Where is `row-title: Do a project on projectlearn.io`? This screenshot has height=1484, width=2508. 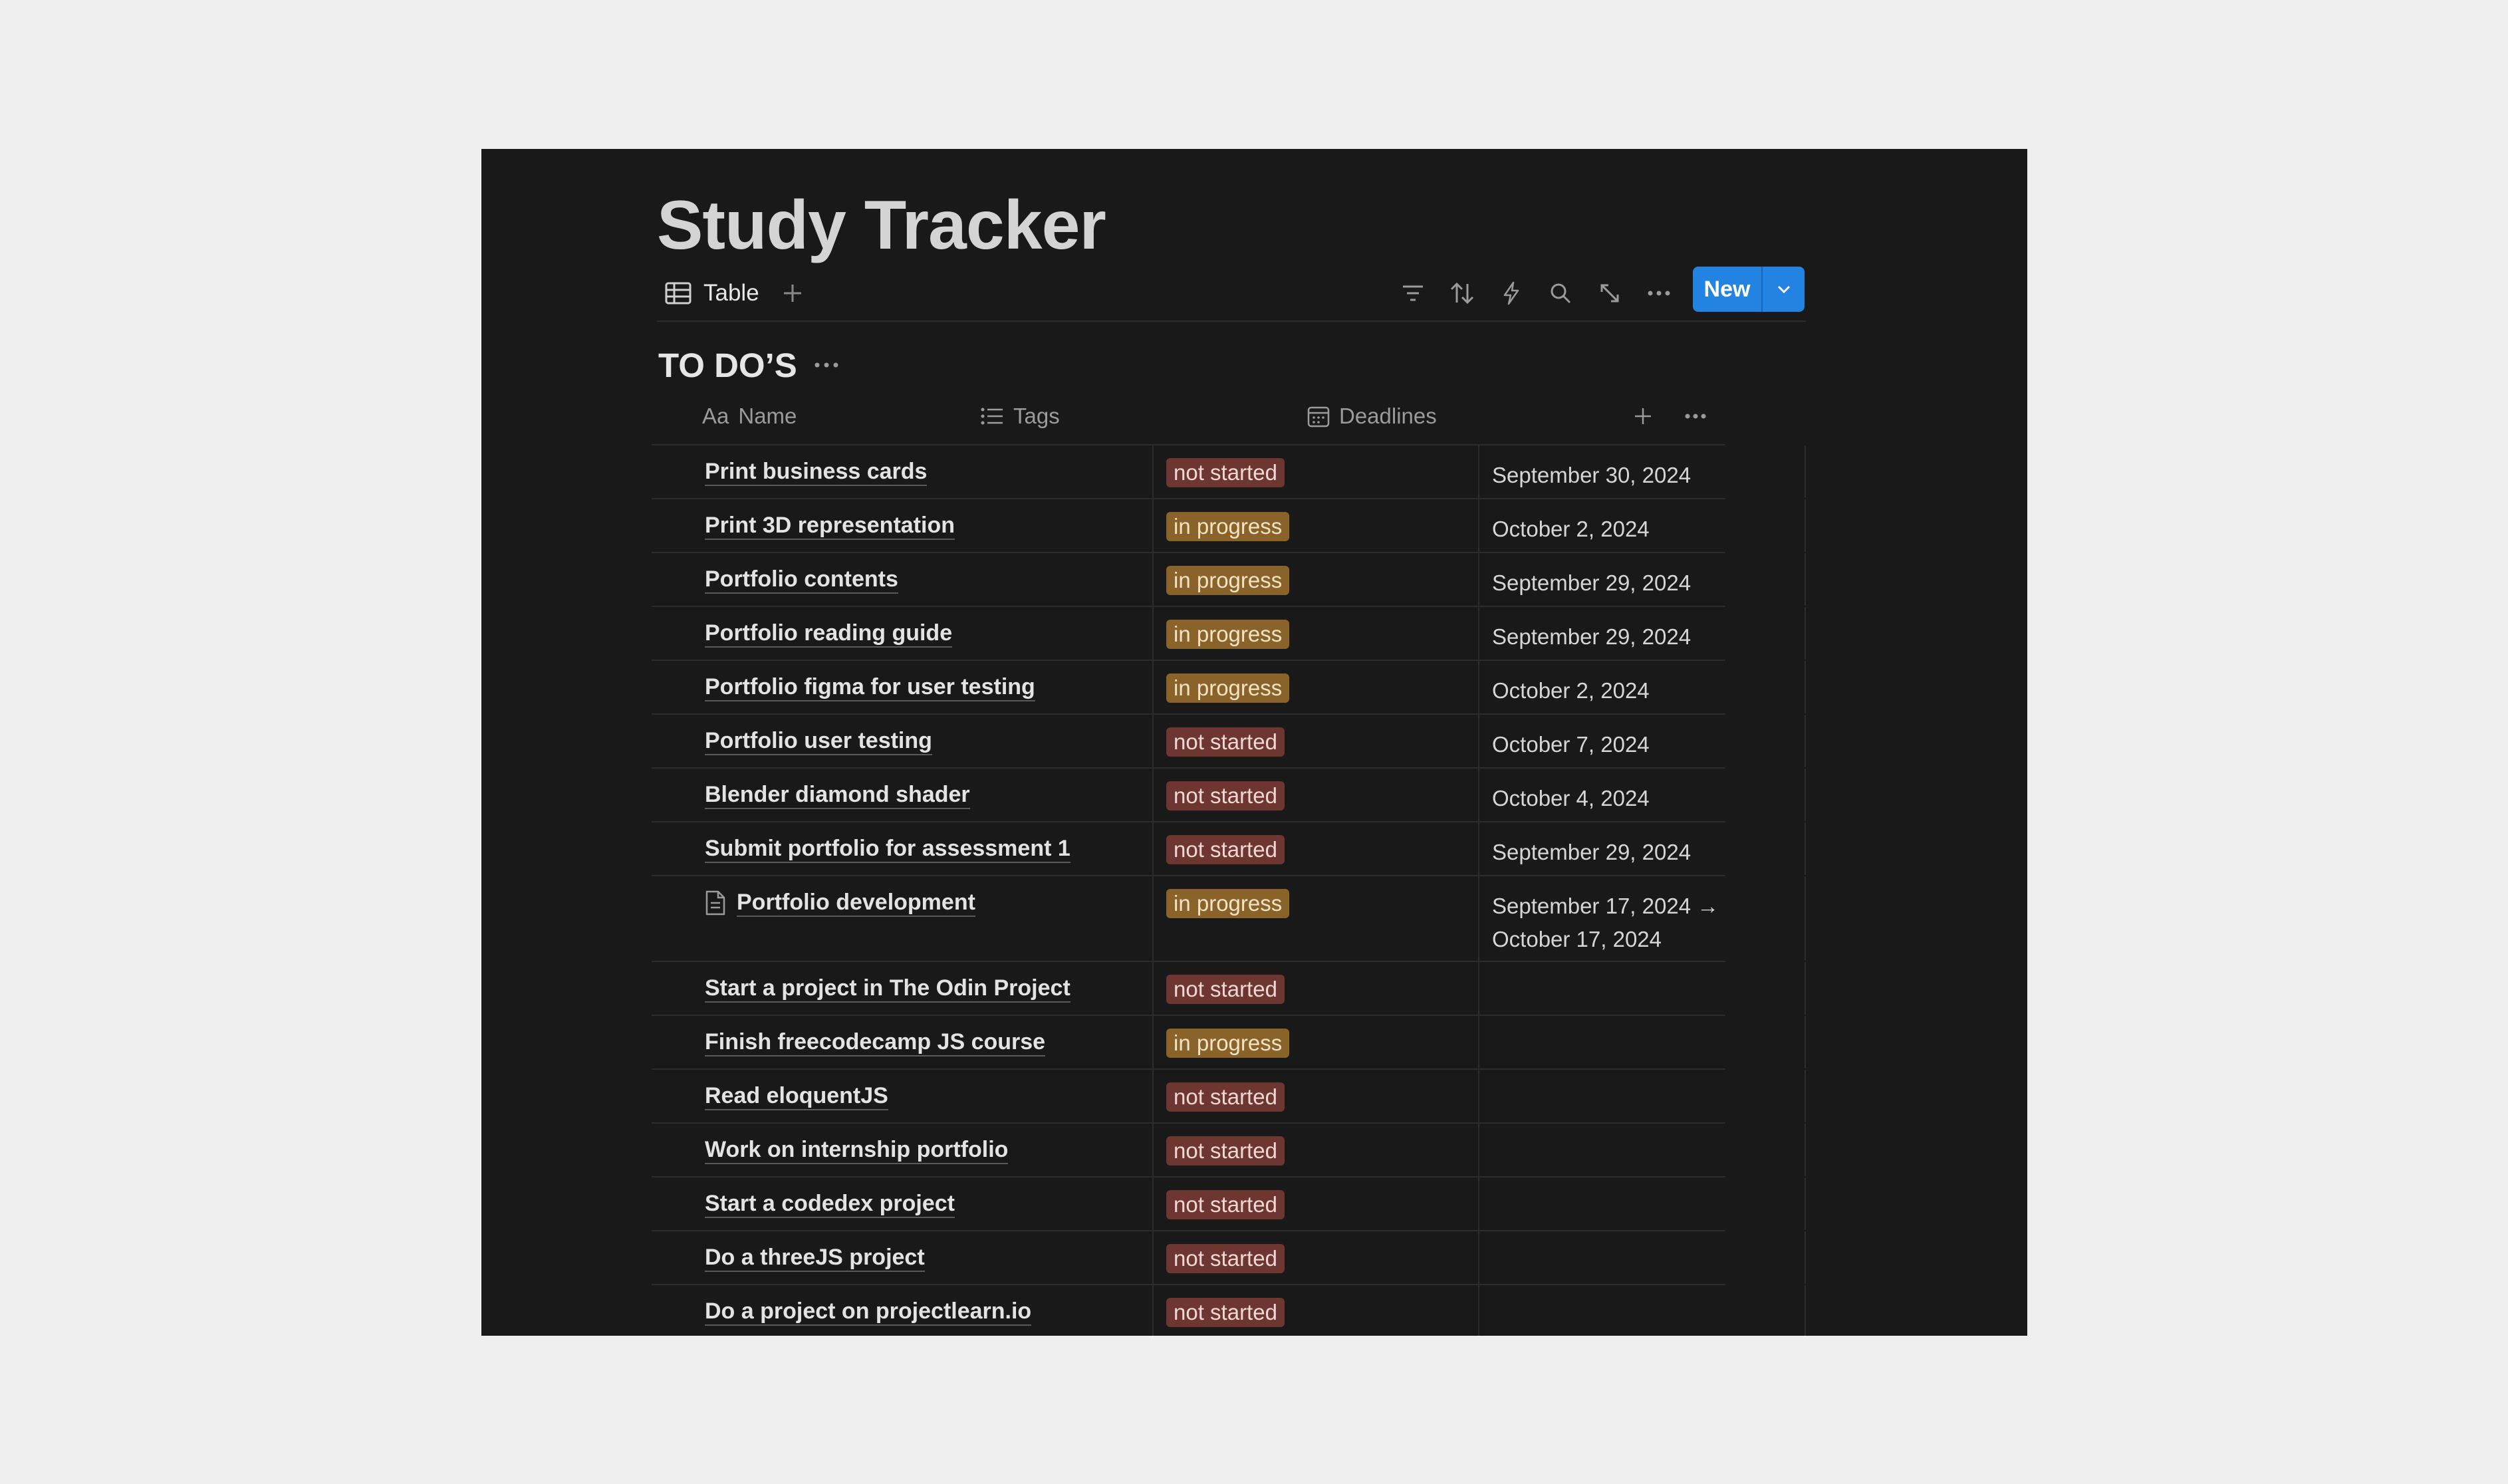 row-title: Do a project on projectlearn.io is located at coordinates (868, 1312).